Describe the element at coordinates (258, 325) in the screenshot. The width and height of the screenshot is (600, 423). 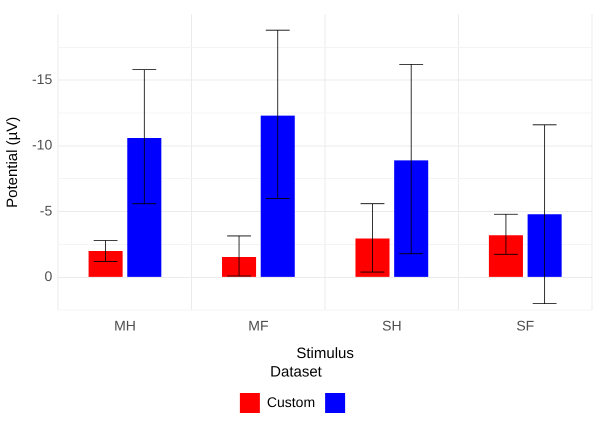
I see `x-tick-label: MF` at that location.